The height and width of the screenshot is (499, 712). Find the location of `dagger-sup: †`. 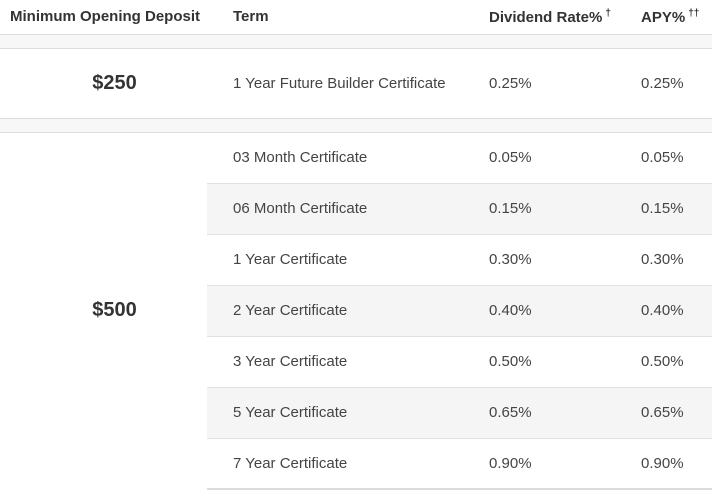

dagger-sup: † is located at coordinates (608, 13).